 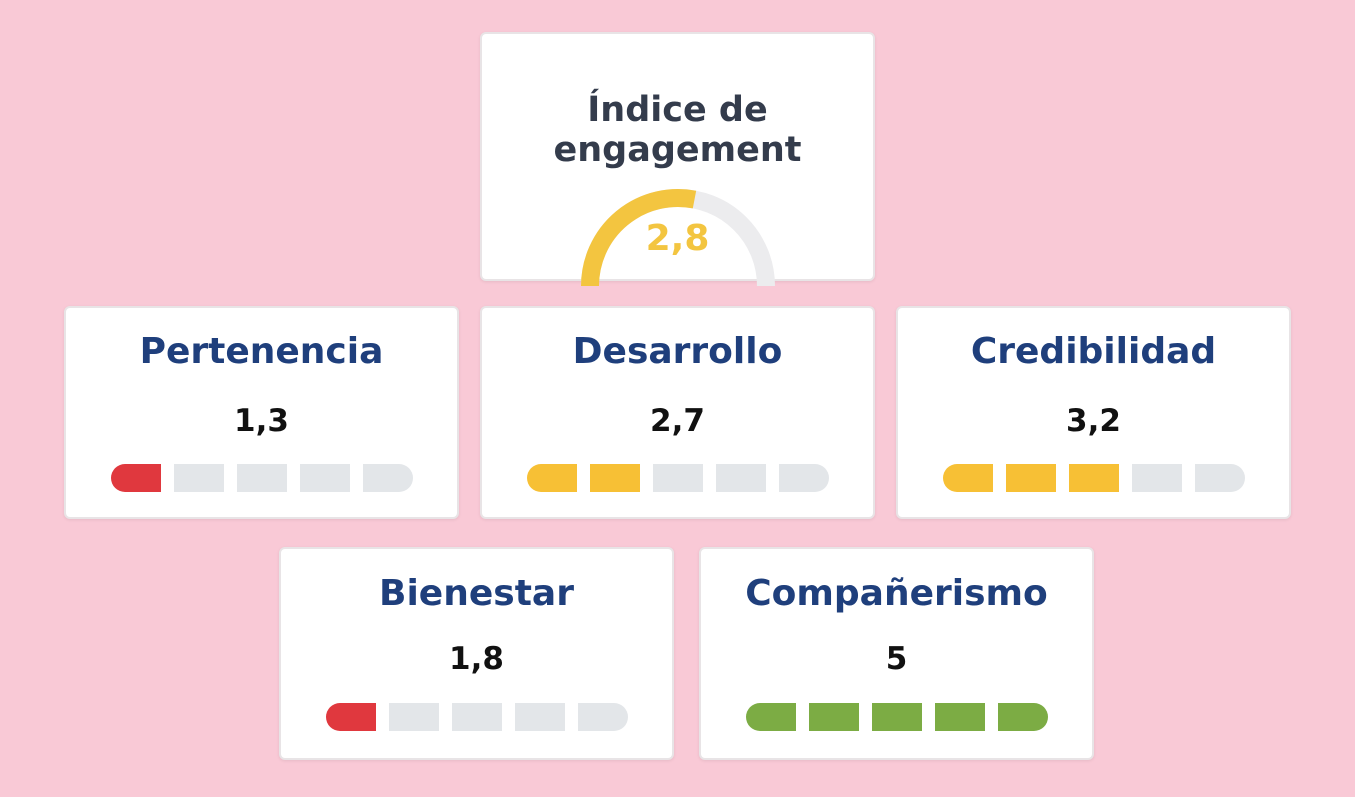 I want to click on metric-value: 2,7, so click(x=677, y=421).